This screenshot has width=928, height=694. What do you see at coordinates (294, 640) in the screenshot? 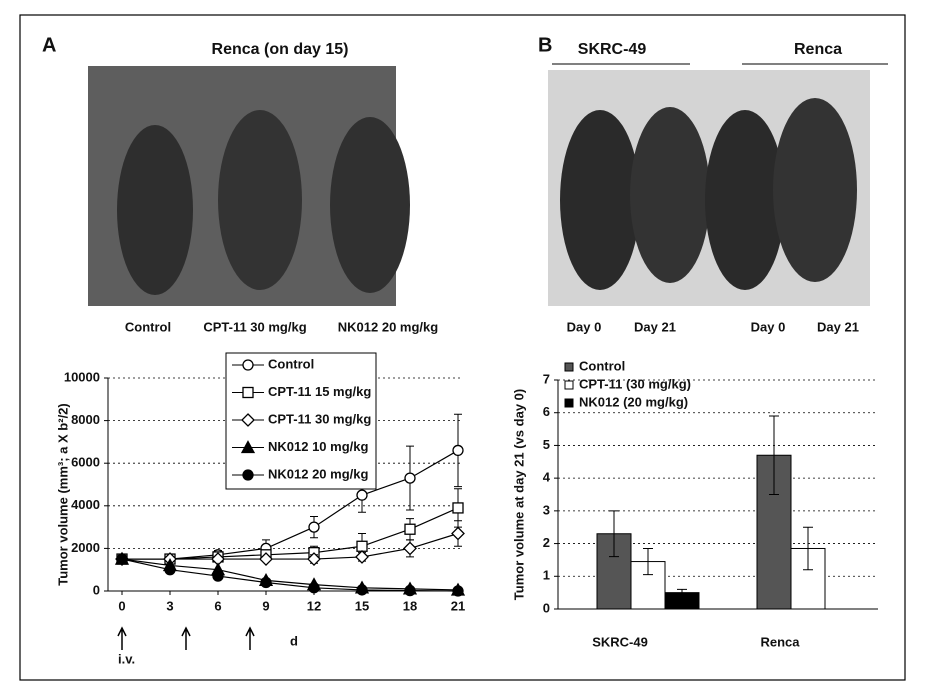
I see `x-unit: d` at bounding box center [294, 640].